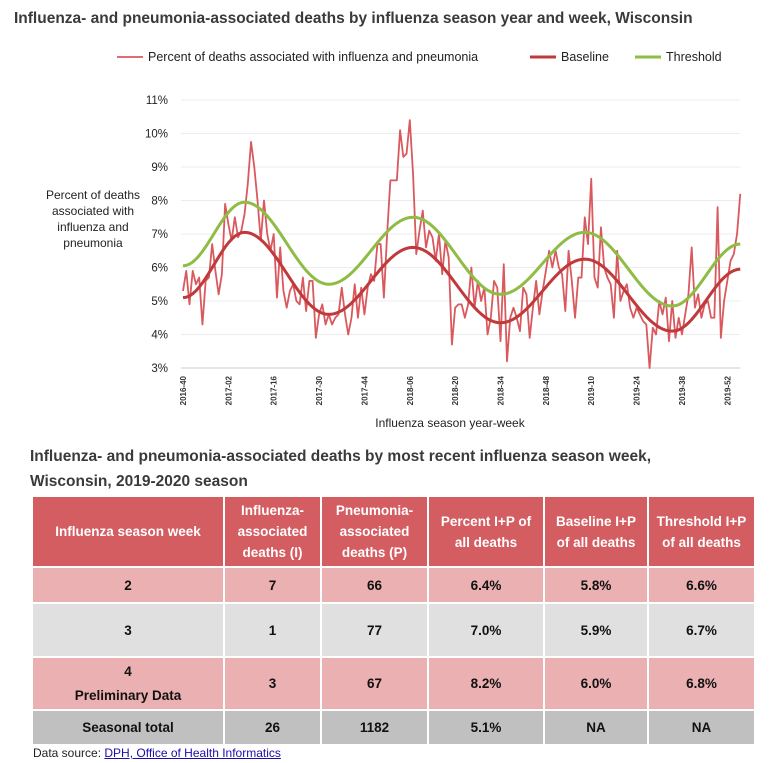 The image size is (783, 763). I want to click on y-tick-label: 5%, so click(159, 302).